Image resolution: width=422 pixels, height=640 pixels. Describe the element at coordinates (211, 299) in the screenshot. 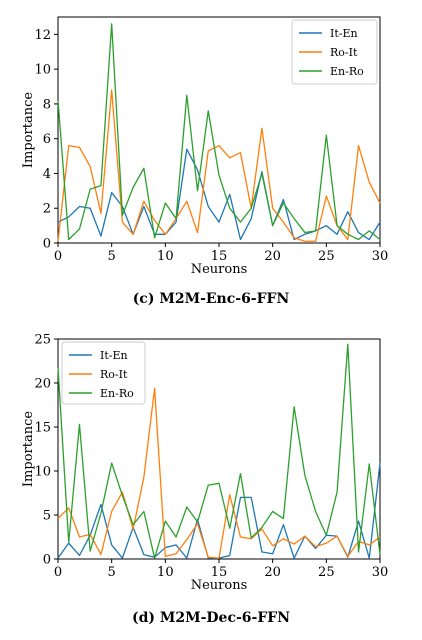

I see `caption: (c) M2M-Enc-6-FFN` at that location.